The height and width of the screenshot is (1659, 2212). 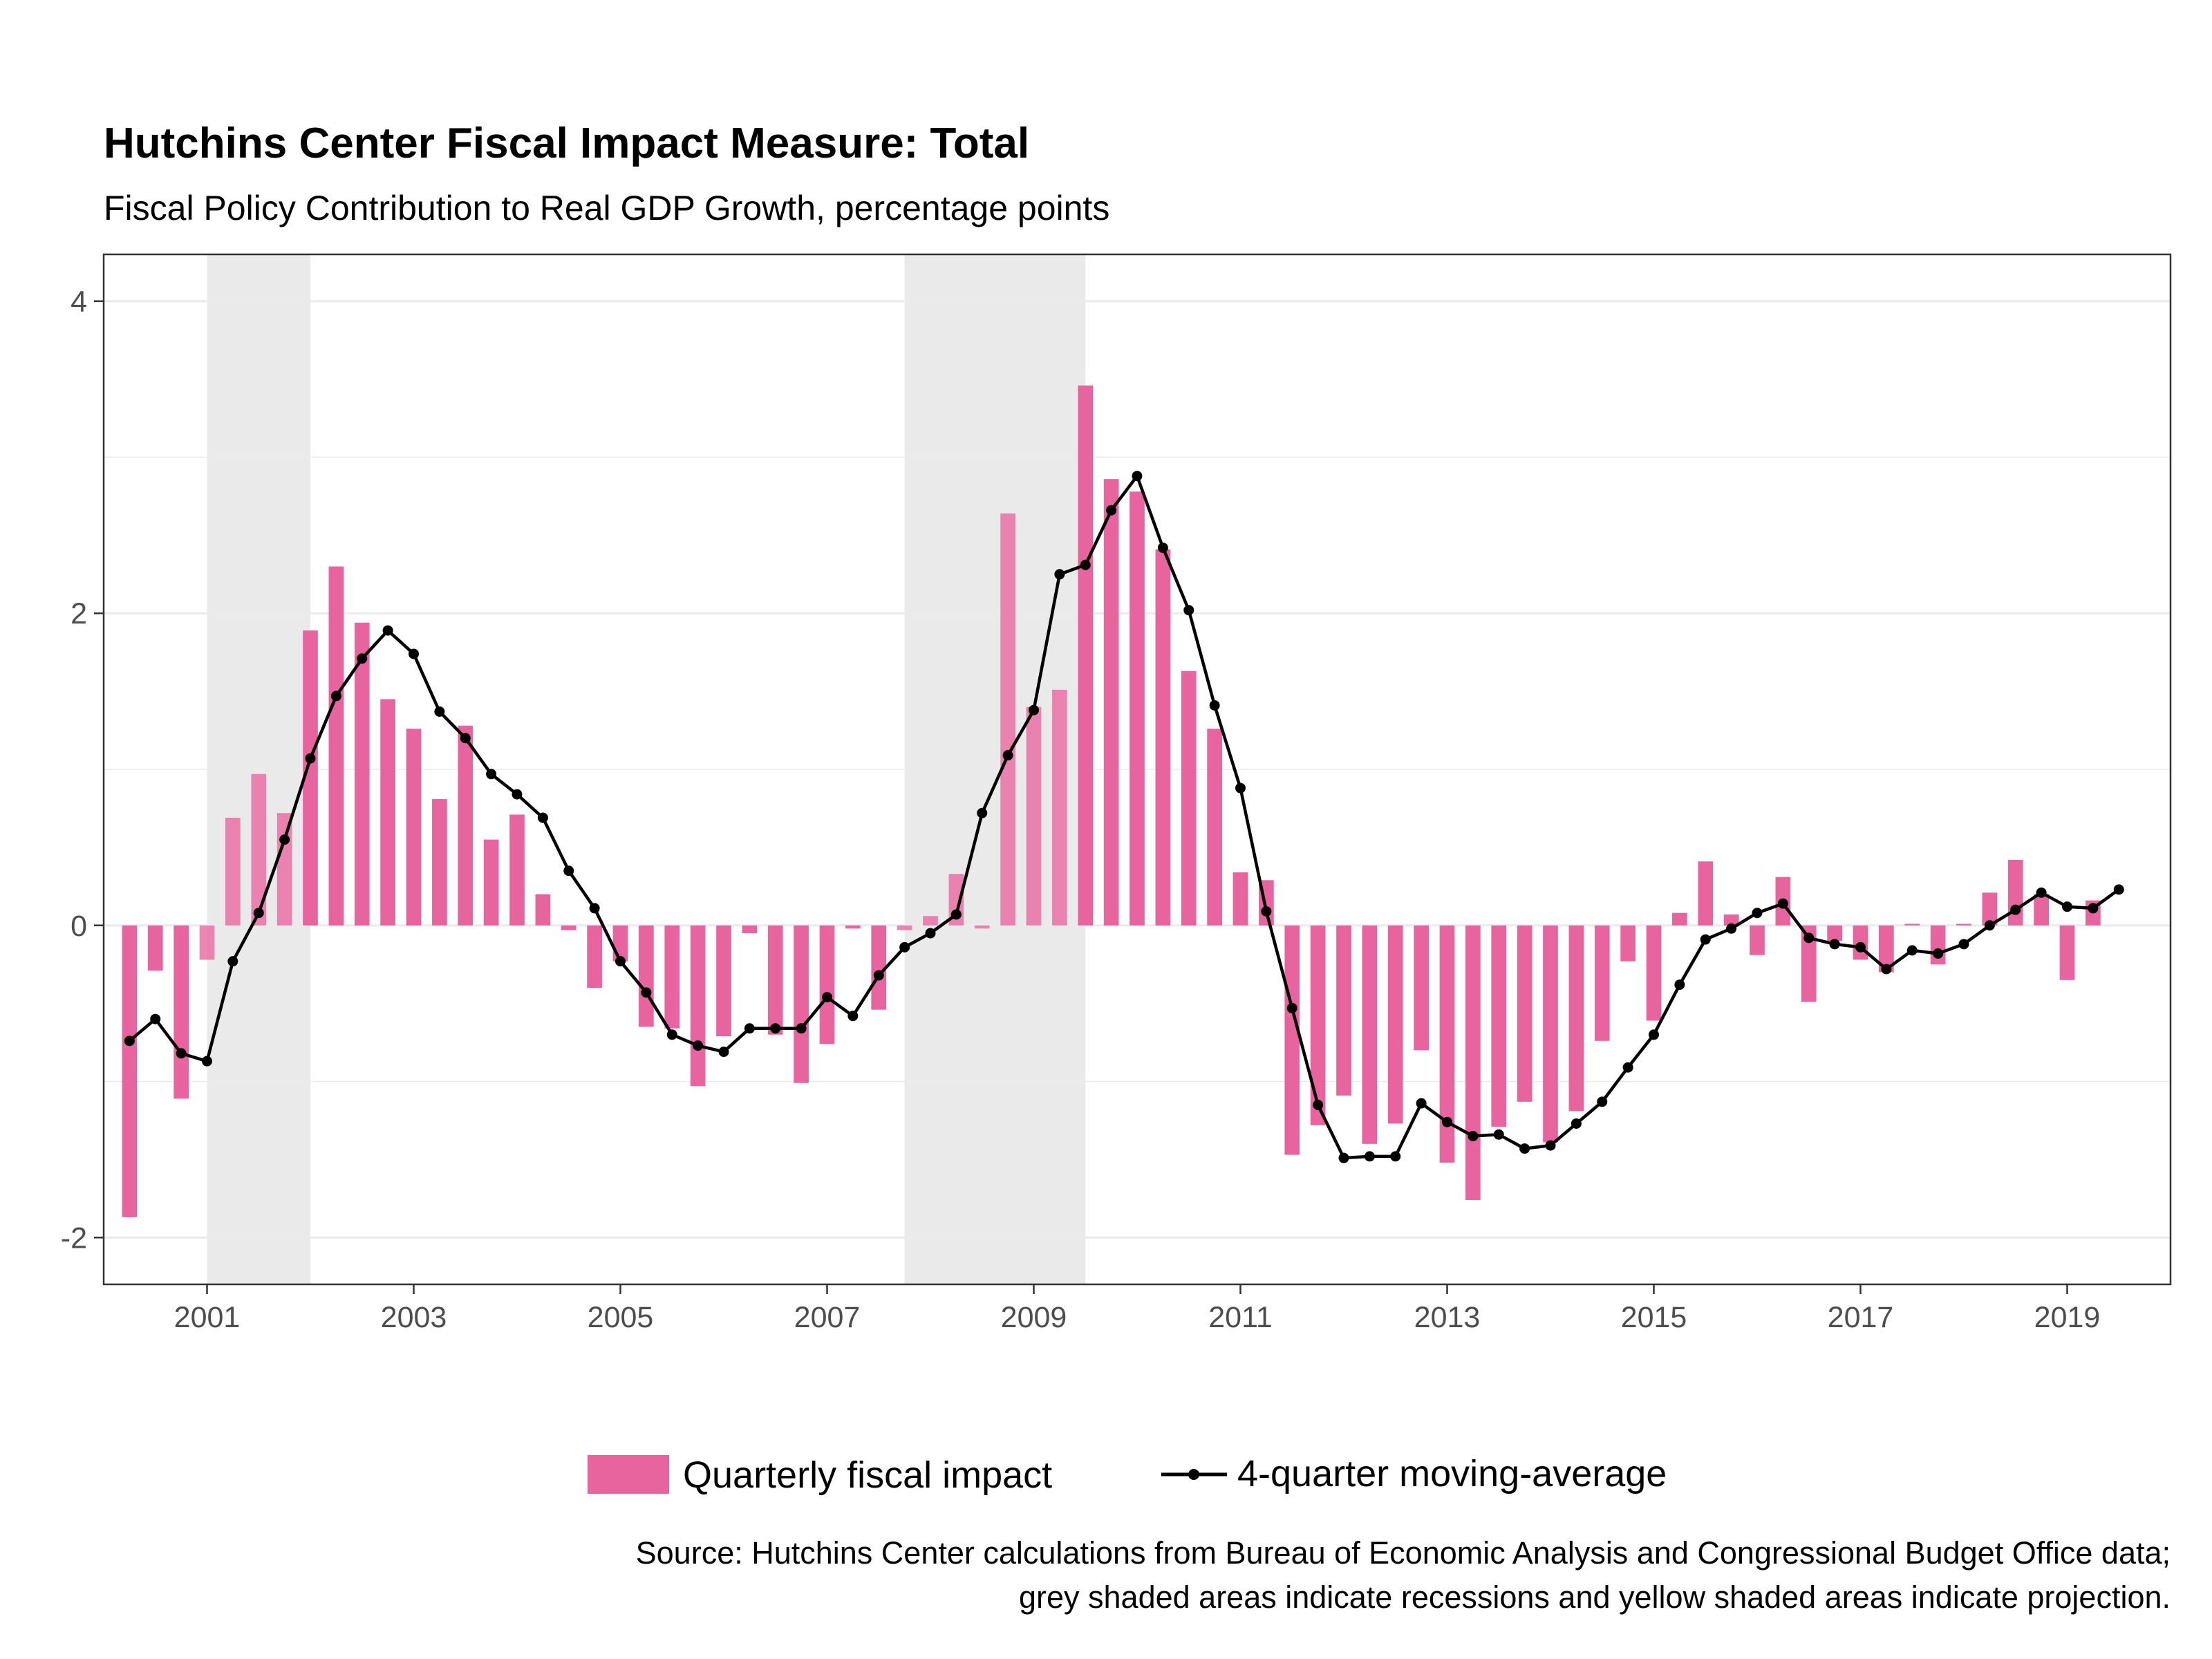 What do you see at coordinates (1034, 1317) in the screenshot?
I see `x-tick-label: 2009` at bounding box center [1034, 1317].